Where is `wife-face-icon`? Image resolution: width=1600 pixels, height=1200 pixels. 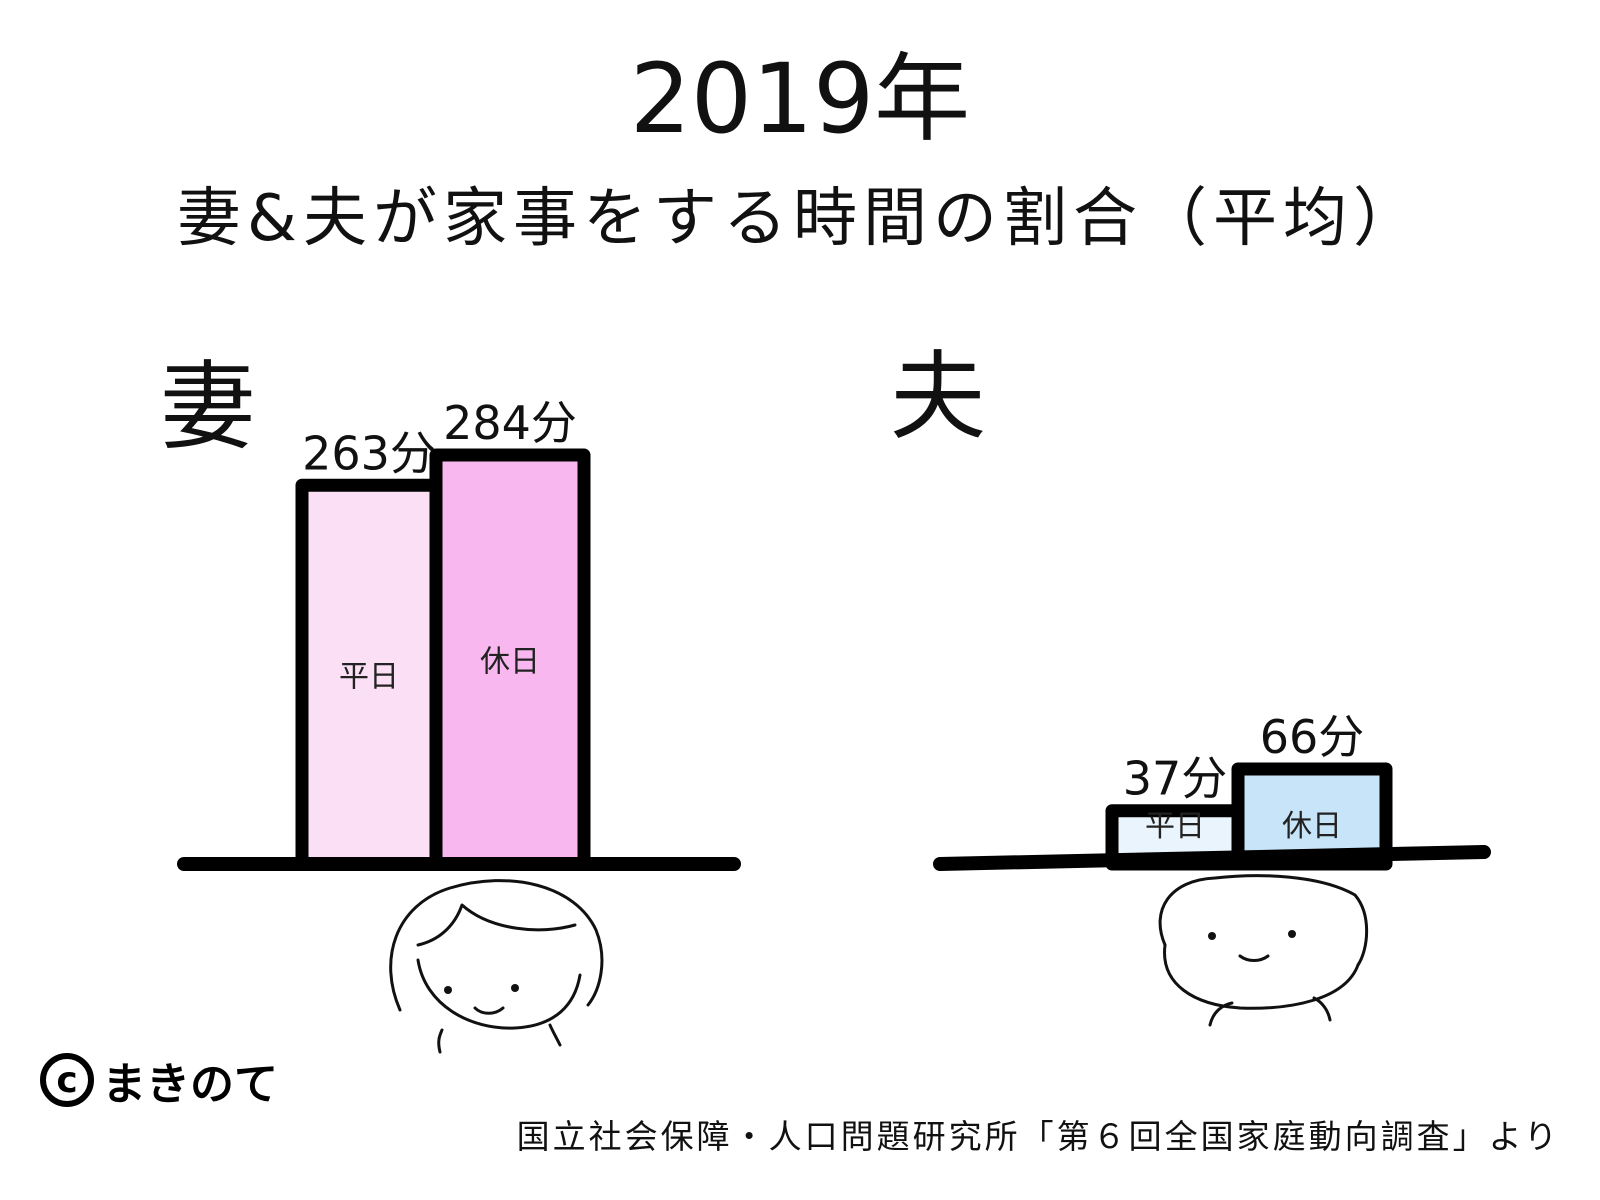 wife-face-icon is located at coordinates (496, 966).